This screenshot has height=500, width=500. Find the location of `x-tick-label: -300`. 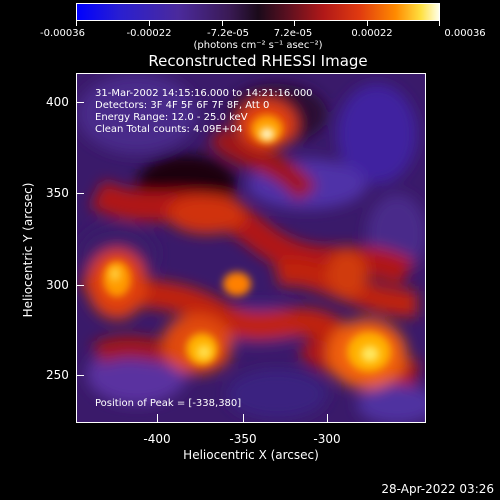

x-tick-label: -300 is located at coordinates (327, 439).